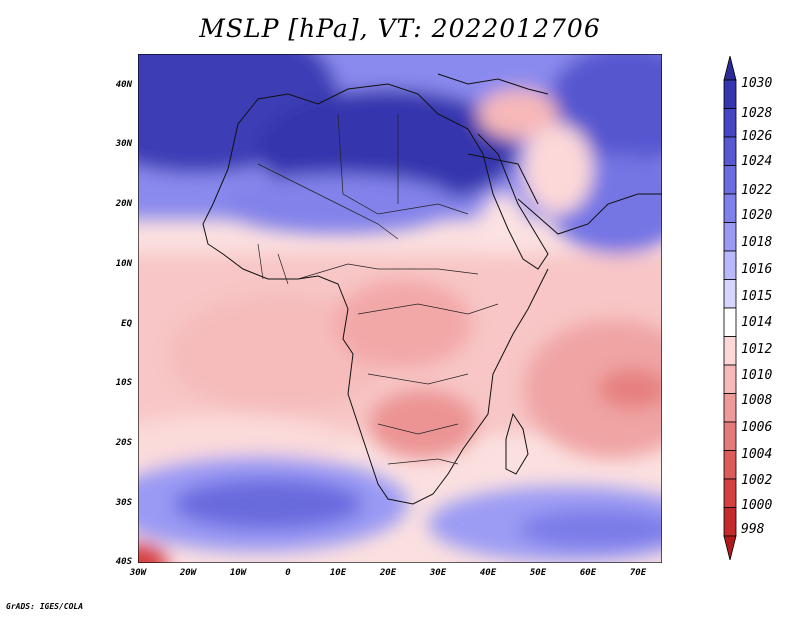  Describe the element at coordinates (757, 349) in the screenshot. I see `colorbar-label-1012: 1012` at that location.